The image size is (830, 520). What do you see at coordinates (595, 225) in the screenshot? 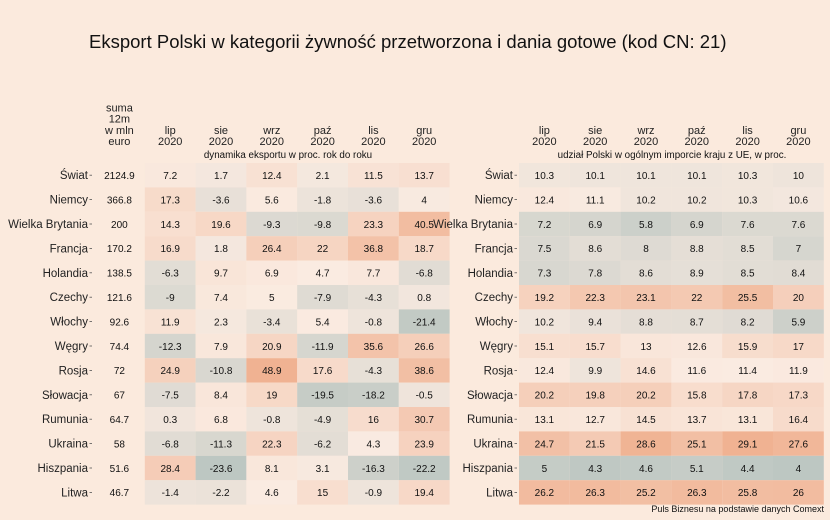
I see `cell-value-1-2-1: 6.9` at bounding box center [595, 225].